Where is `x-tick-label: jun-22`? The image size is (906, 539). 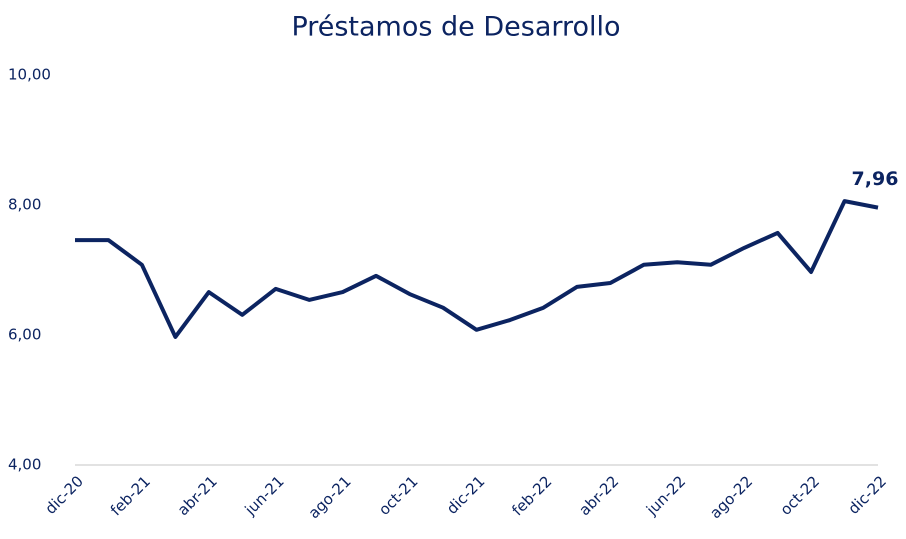
x-tick-label: jun-22 is located at coordinates (665, 495).